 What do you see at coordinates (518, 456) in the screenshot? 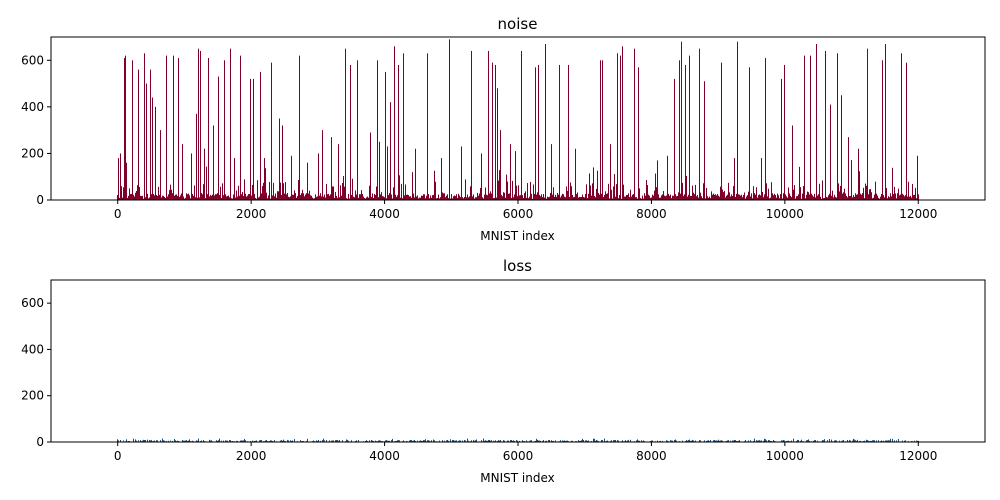
I see `loss-x-tick-label: 6000` at bounding box center [518, 456].